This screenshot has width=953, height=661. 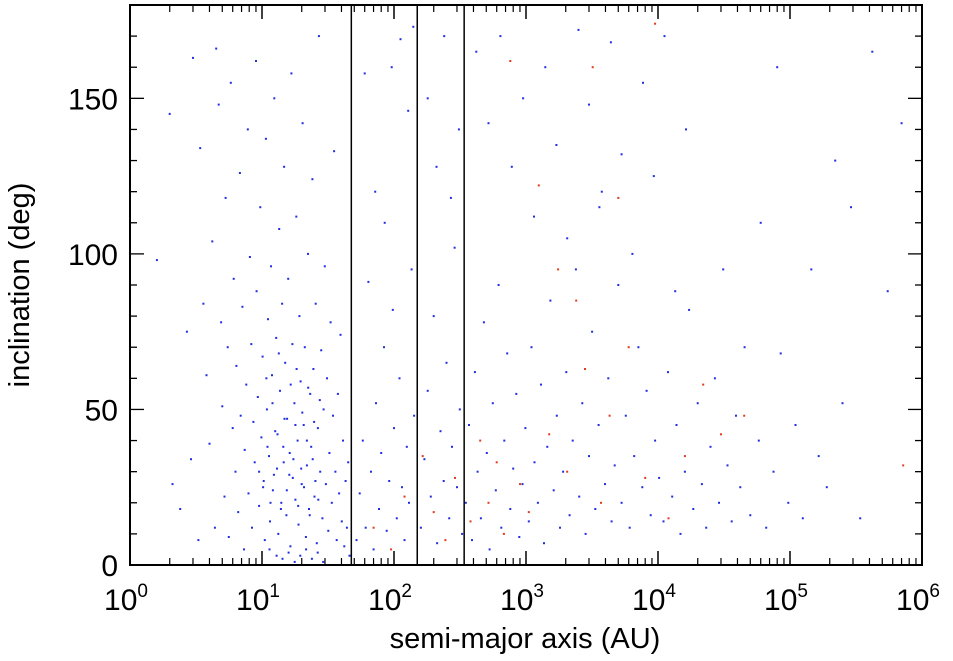 What do you see at coordinates (407, 285) in the screenshot?
I see `vertical-lines` at bounding box center [407, 285].